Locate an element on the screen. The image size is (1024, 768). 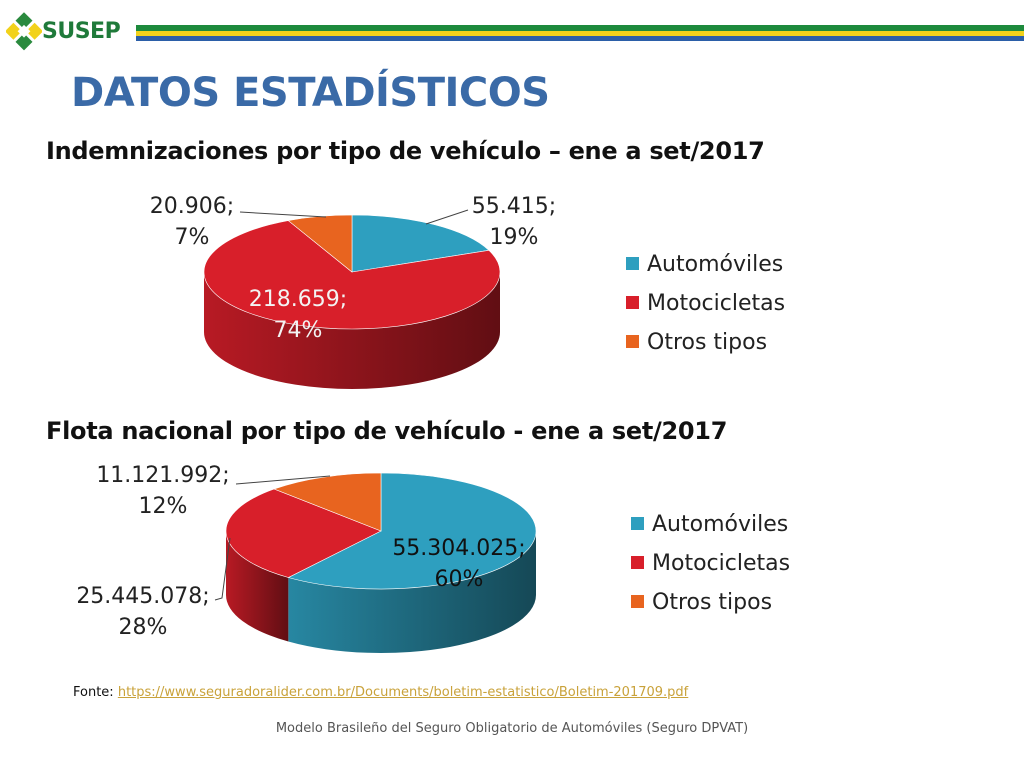
susep-diamond-icon is located at coordinates (24, 31).